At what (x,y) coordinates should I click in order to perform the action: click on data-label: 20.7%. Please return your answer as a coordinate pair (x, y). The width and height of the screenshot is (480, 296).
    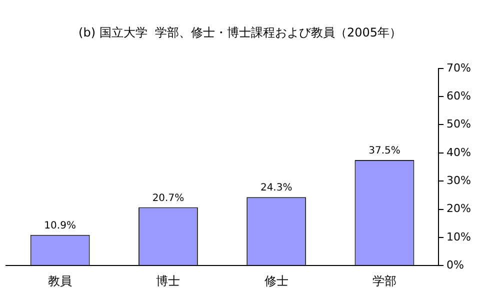
    Looking at the image, I should click on (168, 198).